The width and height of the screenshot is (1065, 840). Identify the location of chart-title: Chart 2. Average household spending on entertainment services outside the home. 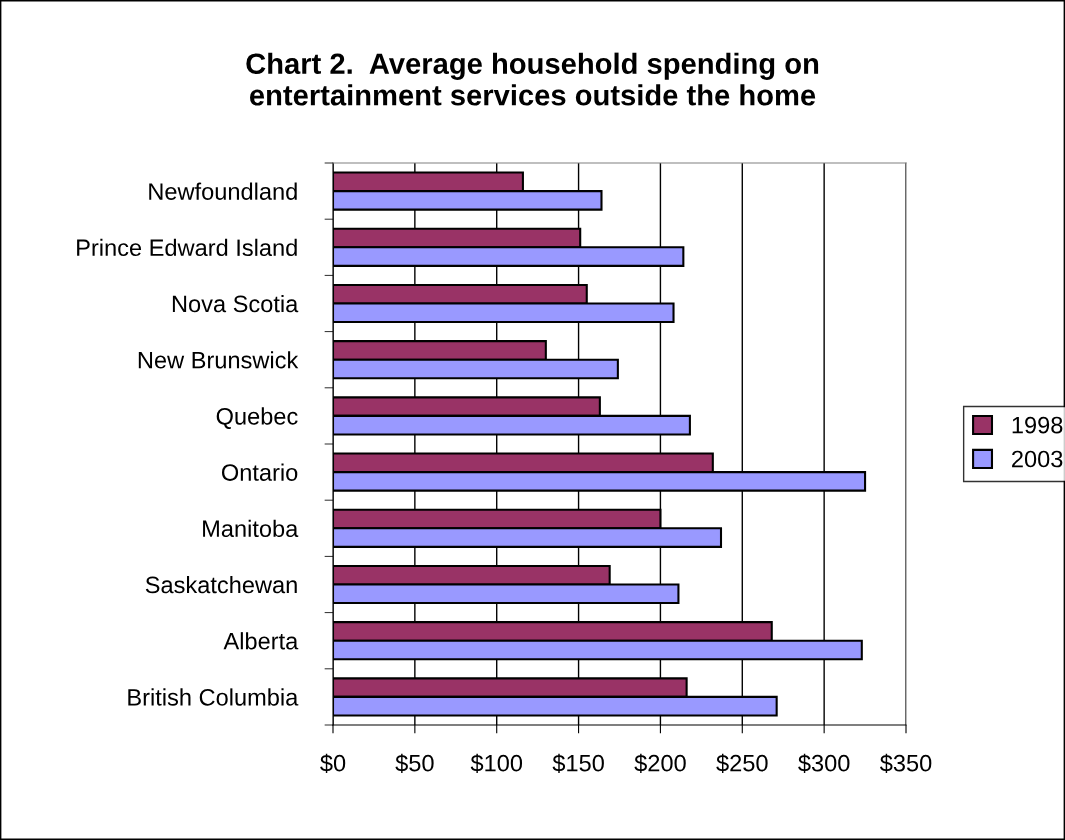
(532, 79).